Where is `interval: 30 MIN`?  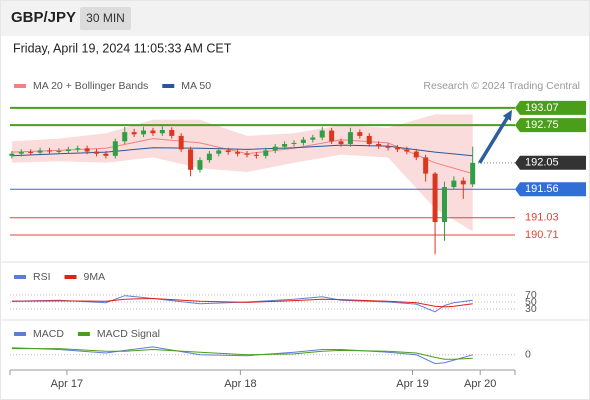
interval: 30 MIN is located at coordinates (105, 18).